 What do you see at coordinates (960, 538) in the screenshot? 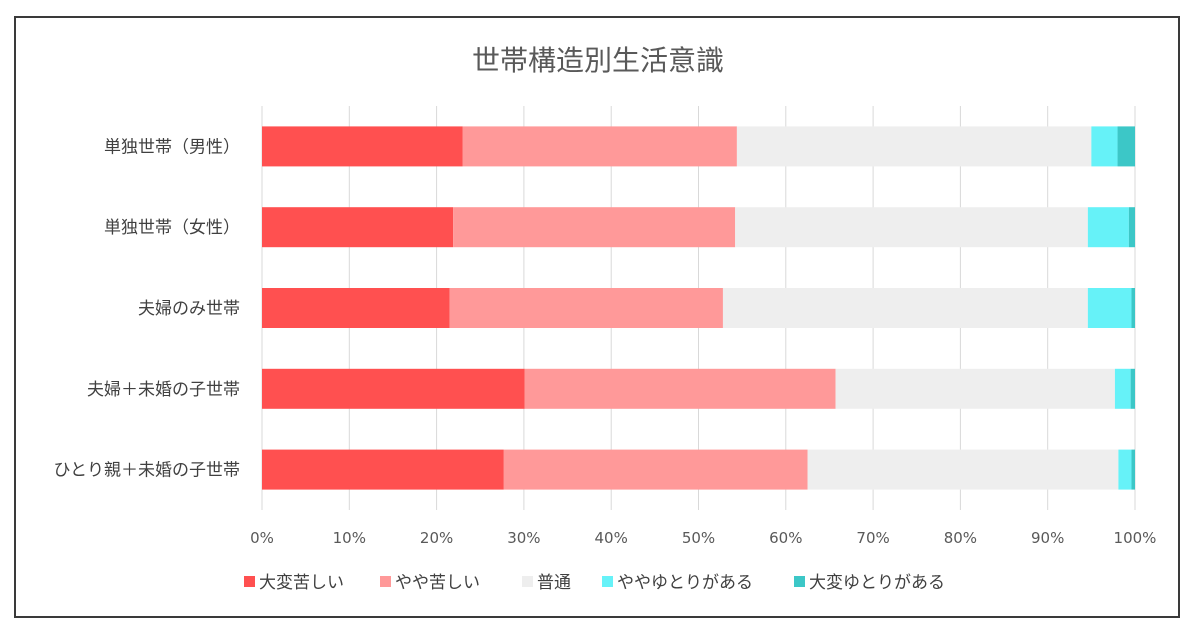
I see `x-tick-label: 80%` at bounding box center [960, 538].